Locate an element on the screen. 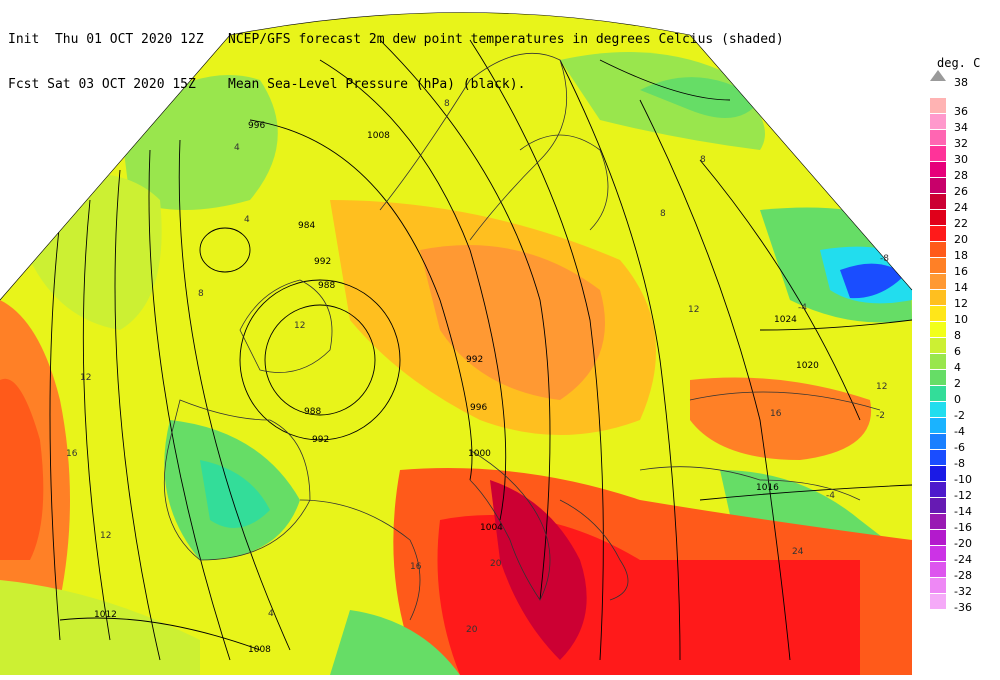  pressure-label: 1024 is located at coordinates (785, 320).